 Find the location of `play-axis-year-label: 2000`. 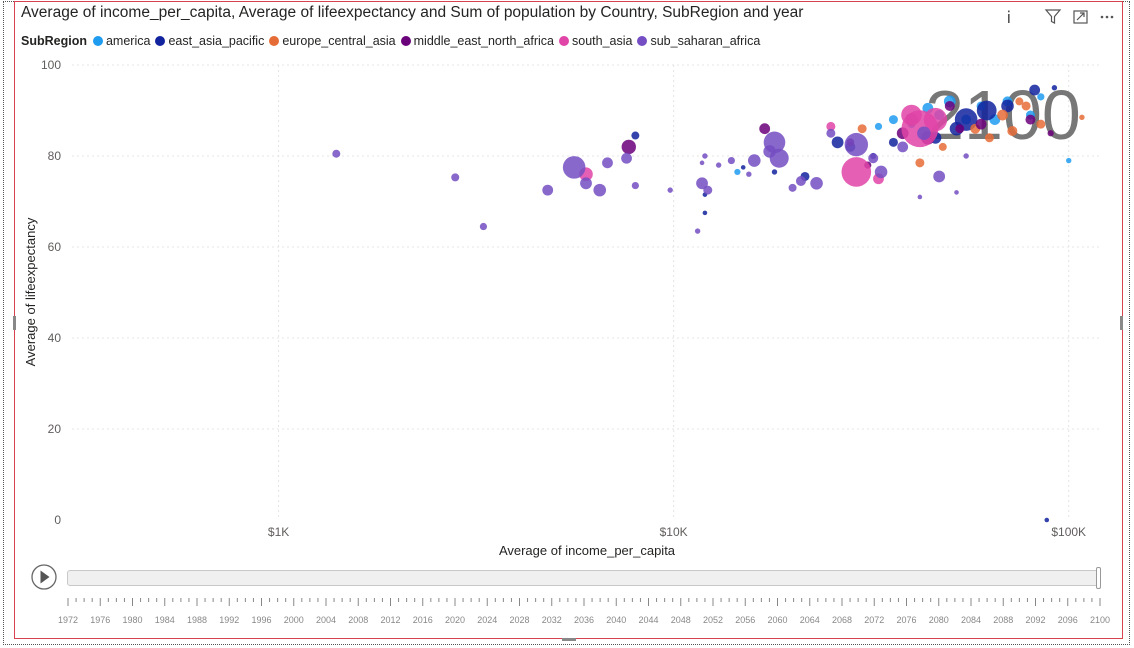

play-axis-year-label: 2000 is located at coordinates (294, 620).